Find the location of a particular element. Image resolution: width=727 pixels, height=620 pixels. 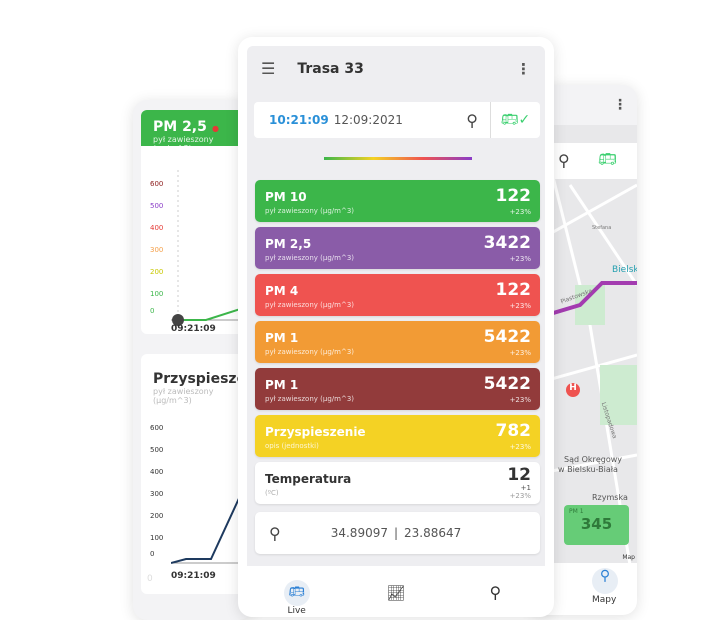

bottom-nav: 🚌︎ Live 📈︎ ⚲ is located at coordinates (396, 594).